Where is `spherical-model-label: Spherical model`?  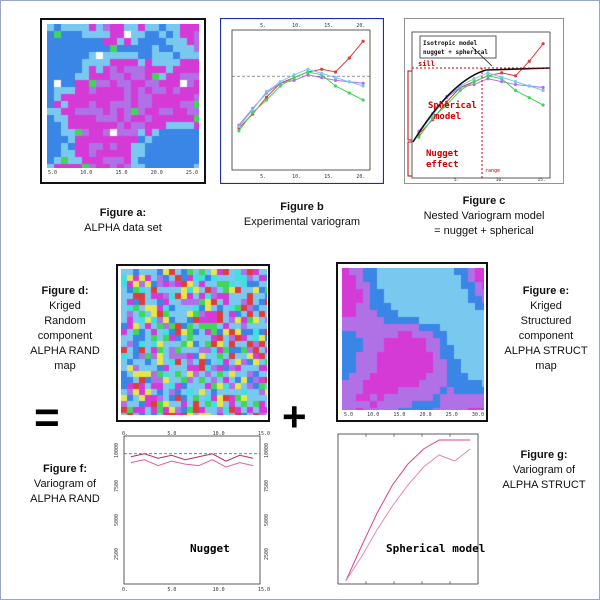 spherical-model-label: Spherical model is located at coordinates (435, 548).